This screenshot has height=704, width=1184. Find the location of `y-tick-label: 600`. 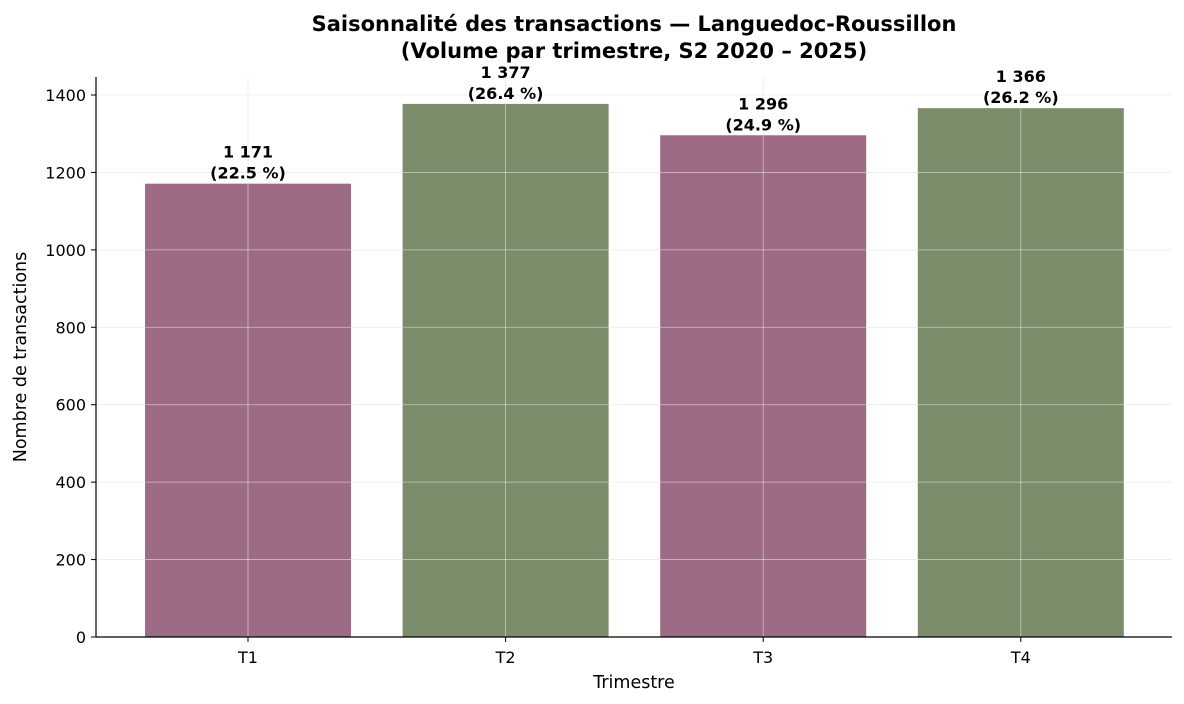

y-tick-label: 600 is located at coordinates (70, 405).